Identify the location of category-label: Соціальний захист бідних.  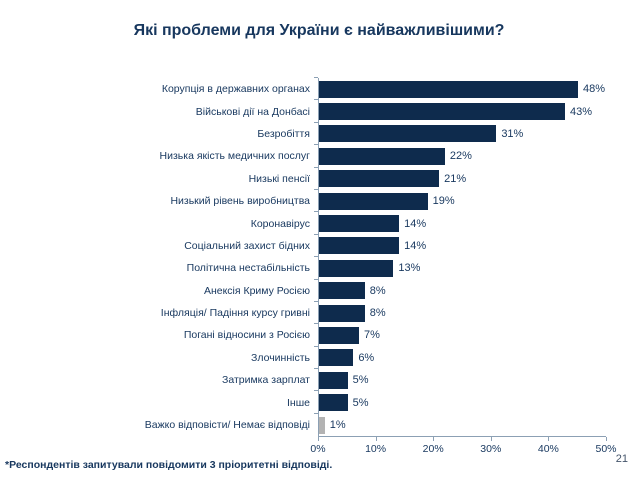
(247, 245).